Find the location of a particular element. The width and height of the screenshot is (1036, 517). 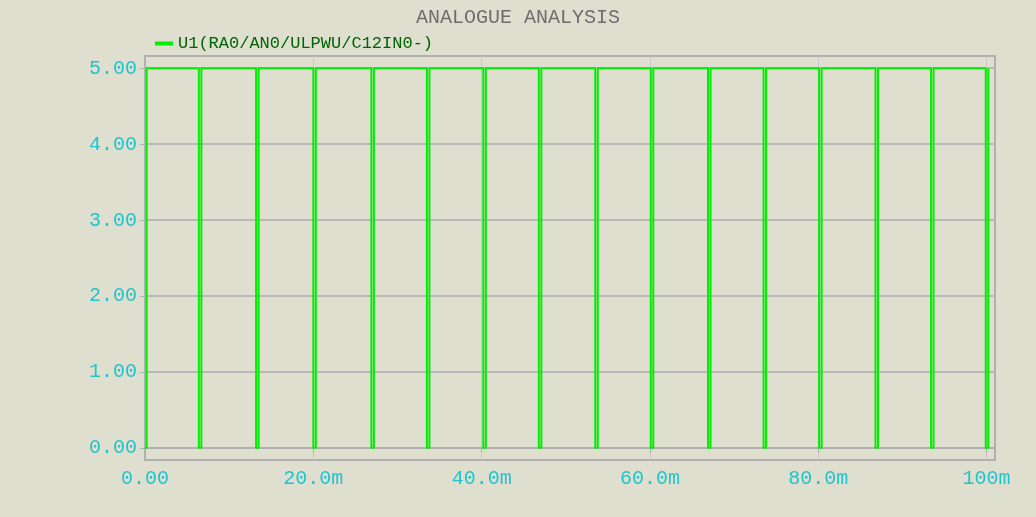

x-tick-label: 20.0m is located at coordinates (313, 478).